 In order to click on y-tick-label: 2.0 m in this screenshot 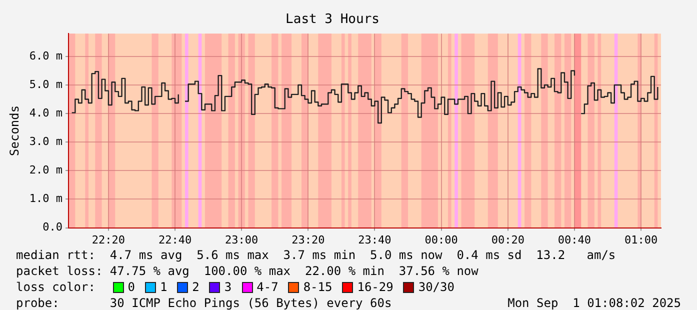, I will do `click(46, 170)`.